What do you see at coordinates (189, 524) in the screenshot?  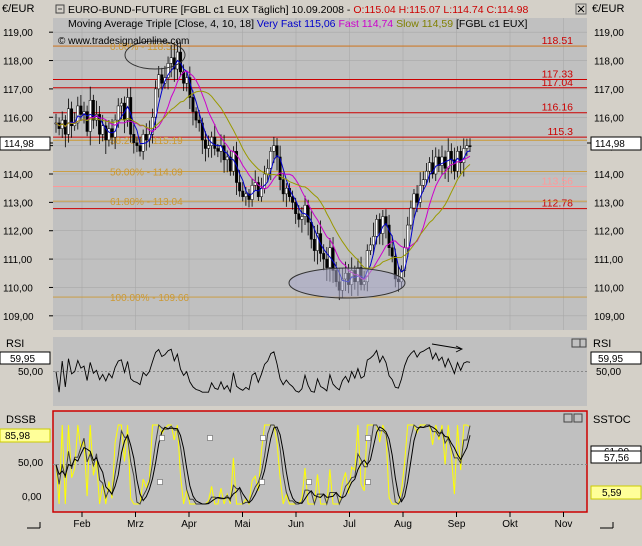 I see `x-tick-label: Apr` at bounding box center [189, 524].